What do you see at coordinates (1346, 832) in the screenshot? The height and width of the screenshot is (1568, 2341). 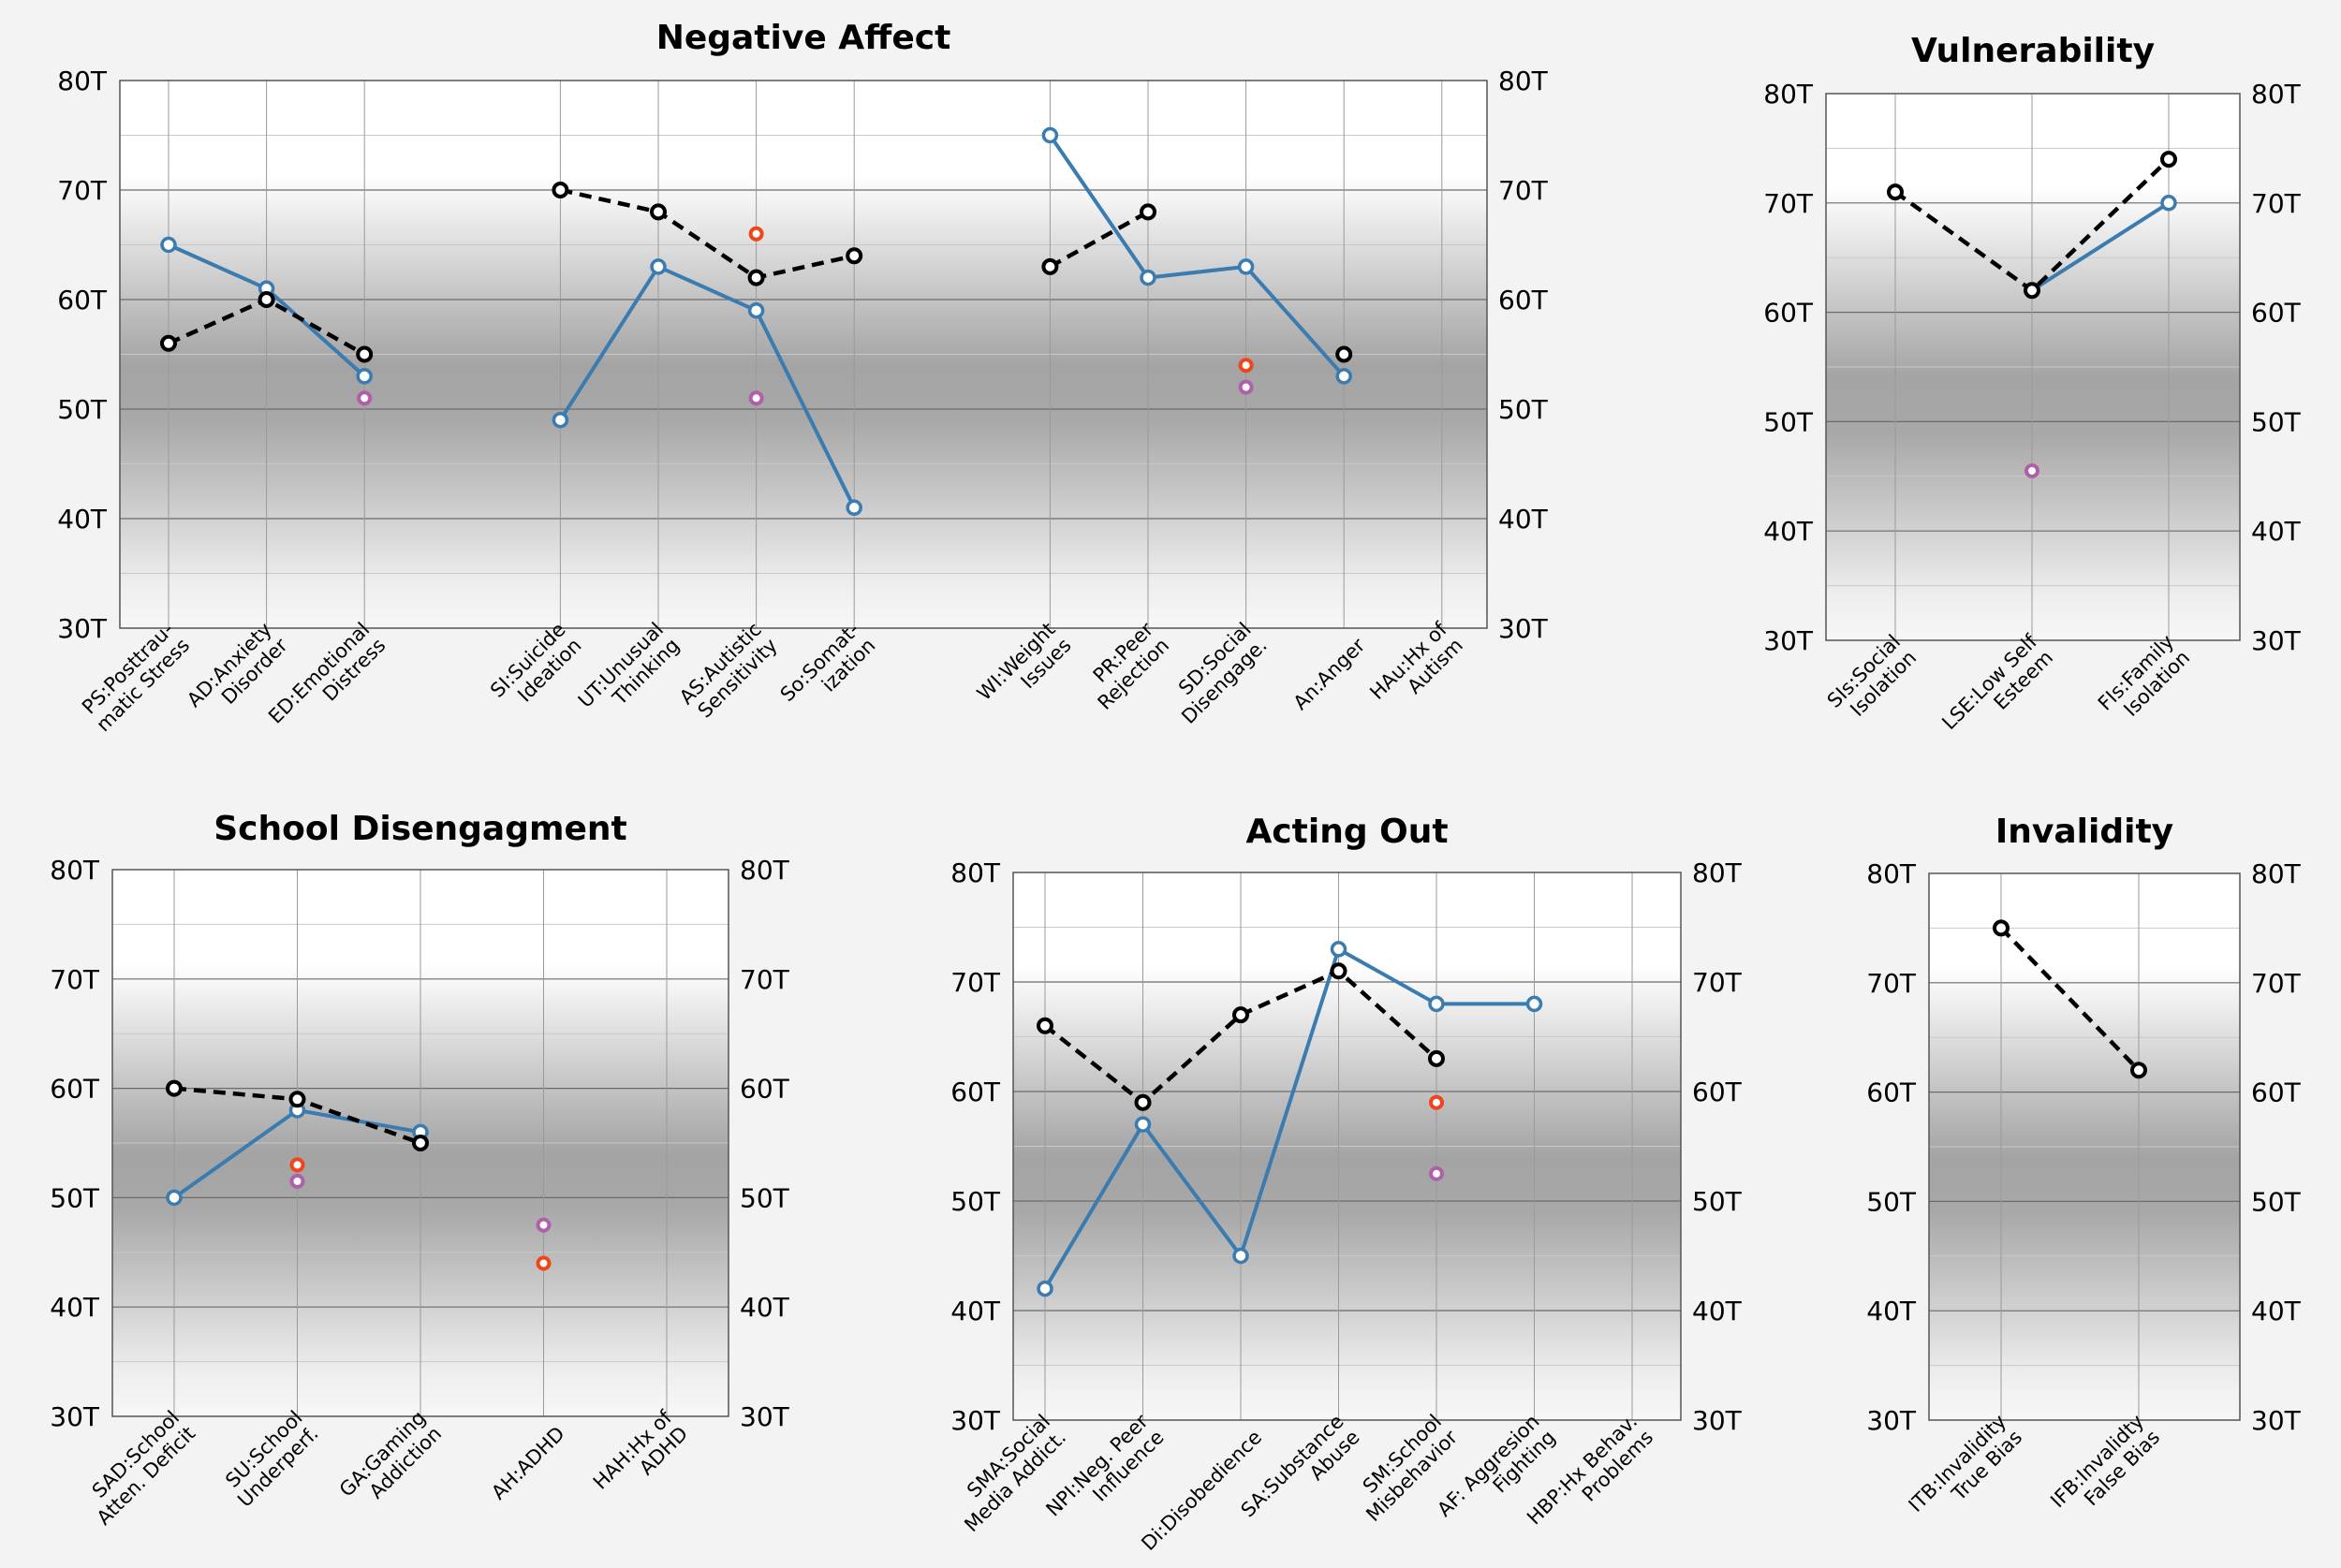 I see `chart-title: Acting Out` at bounding box center [1346, 832].